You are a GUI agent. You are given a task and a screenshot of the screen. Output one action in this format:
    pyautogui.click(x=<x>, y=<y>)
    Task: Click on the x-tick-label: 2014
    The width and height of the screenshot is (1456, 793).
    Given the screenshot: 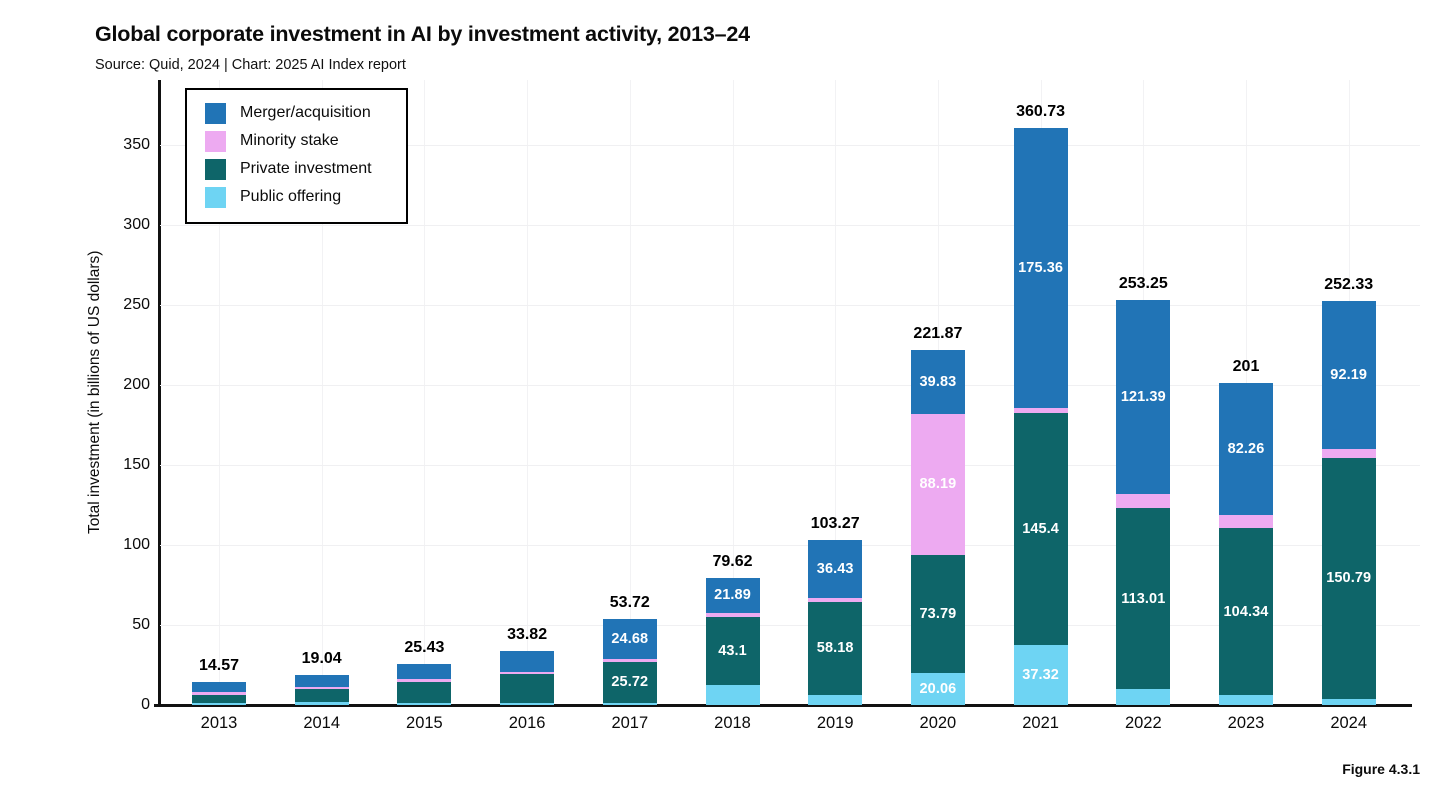 What is the action you would take?
    pyautogui.click(x=322, y=723)
    